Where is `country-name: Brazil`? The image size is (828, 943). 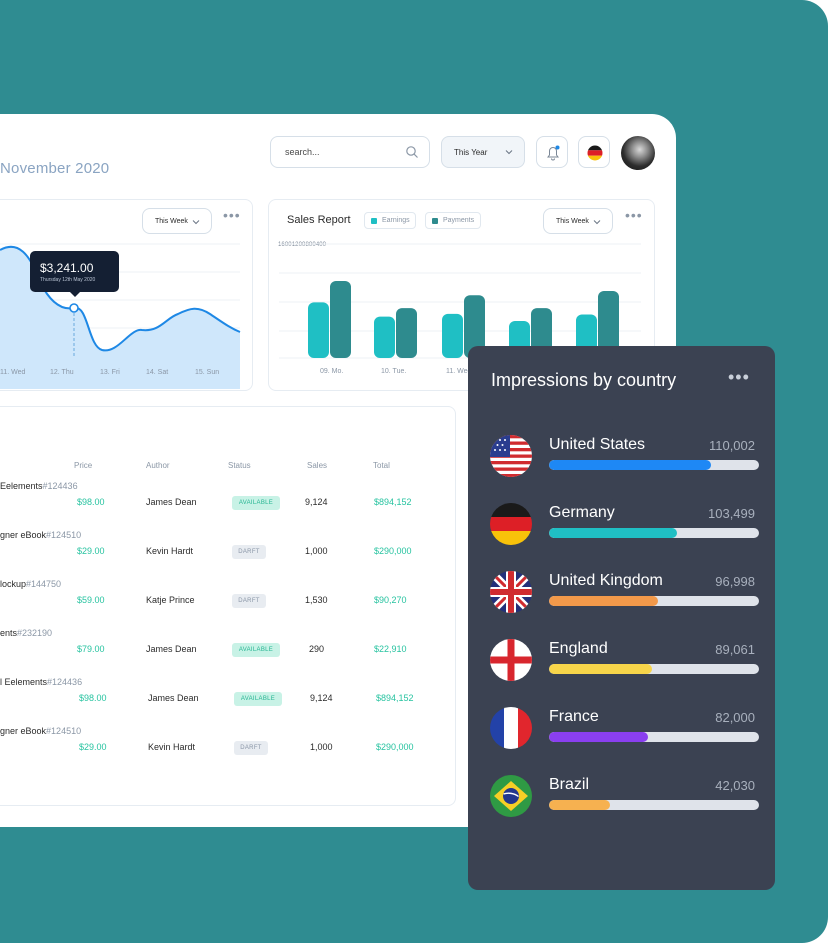
country-name: Brazil is located at coordinates (569, 784).